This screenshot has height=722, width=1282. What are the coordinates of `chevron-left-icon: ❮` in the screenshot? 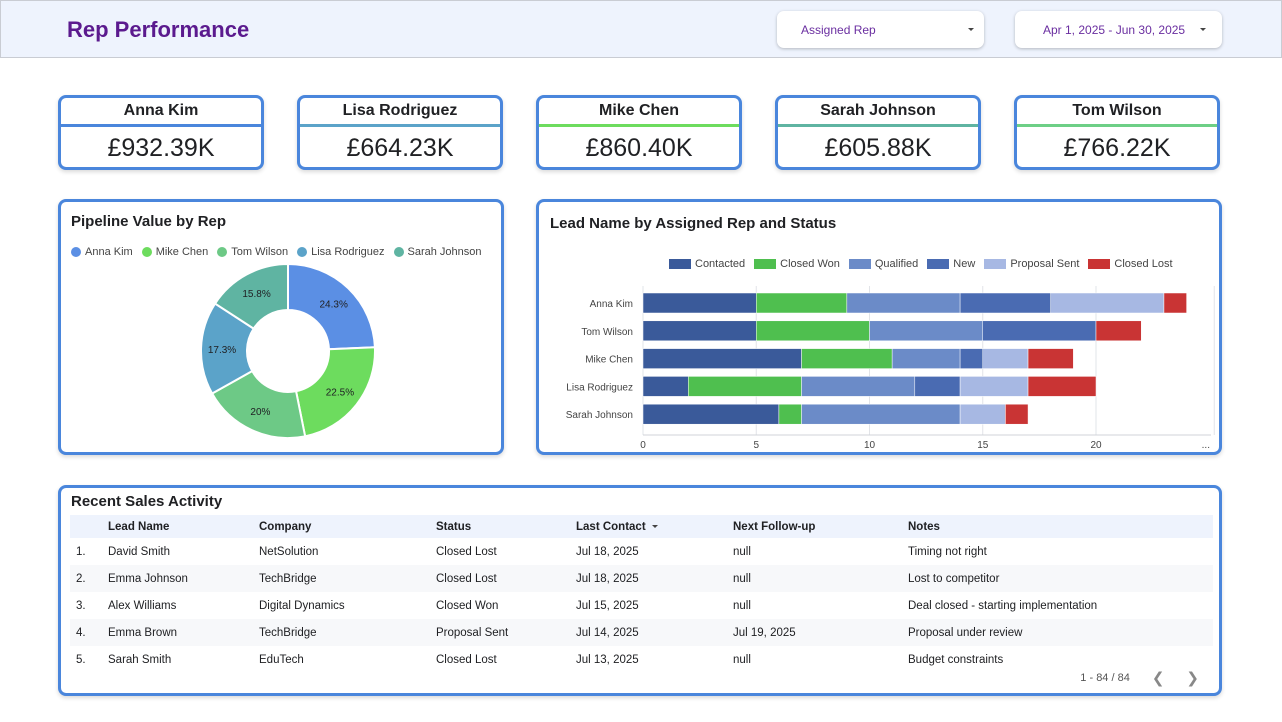 It's located at (1158, 678).